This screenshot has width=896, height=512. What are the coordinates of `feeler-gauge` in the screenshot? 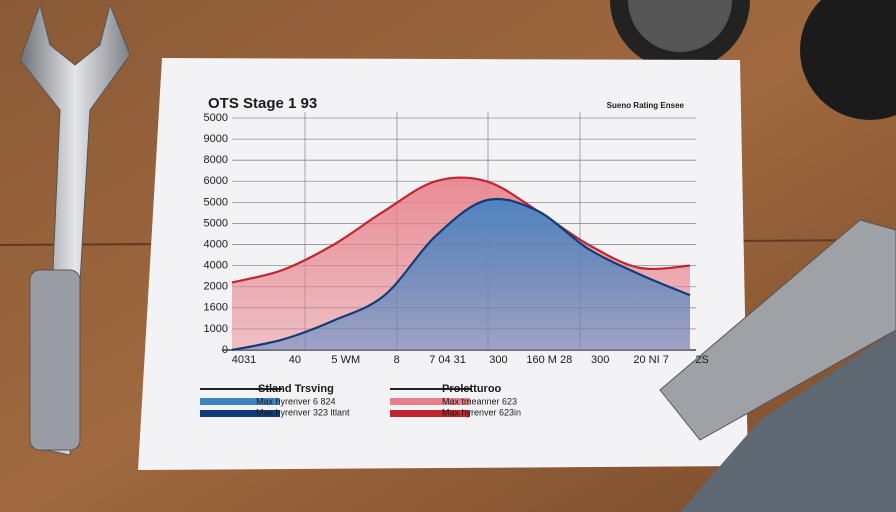 It's located at (777, 330).